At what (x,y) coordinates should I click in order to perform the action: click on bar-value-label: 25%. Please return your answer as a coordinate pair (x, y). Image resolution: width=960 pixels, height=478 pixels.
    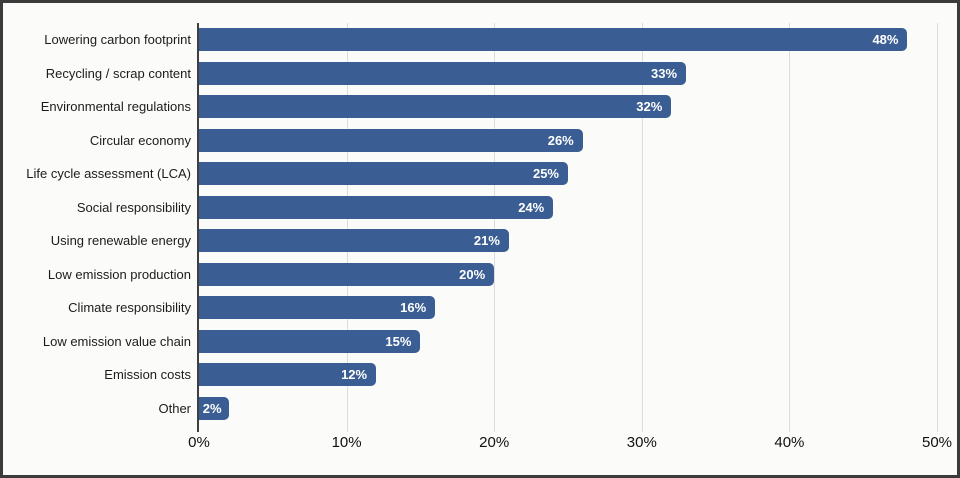
    Looking at the image, I should click on (545, 174).